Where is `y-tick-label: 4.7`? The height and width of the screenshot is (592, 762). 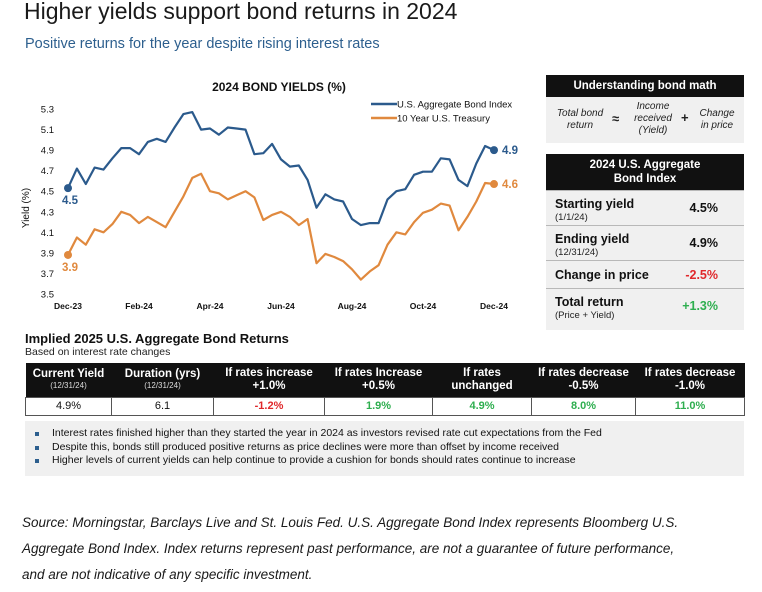 y-tick-label: 4.7 is located at coordinates (47, 171).